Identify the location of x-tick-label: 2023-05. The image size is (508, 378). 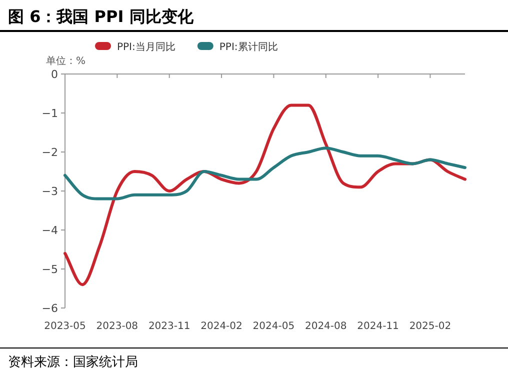
(65, 326).